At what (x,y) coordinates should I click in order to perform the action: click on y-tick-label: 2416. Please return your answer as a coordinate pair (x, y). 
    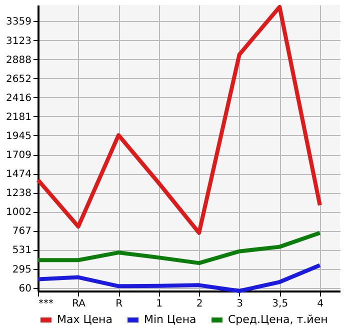
    Looking at the image, I should click on (19, 98).